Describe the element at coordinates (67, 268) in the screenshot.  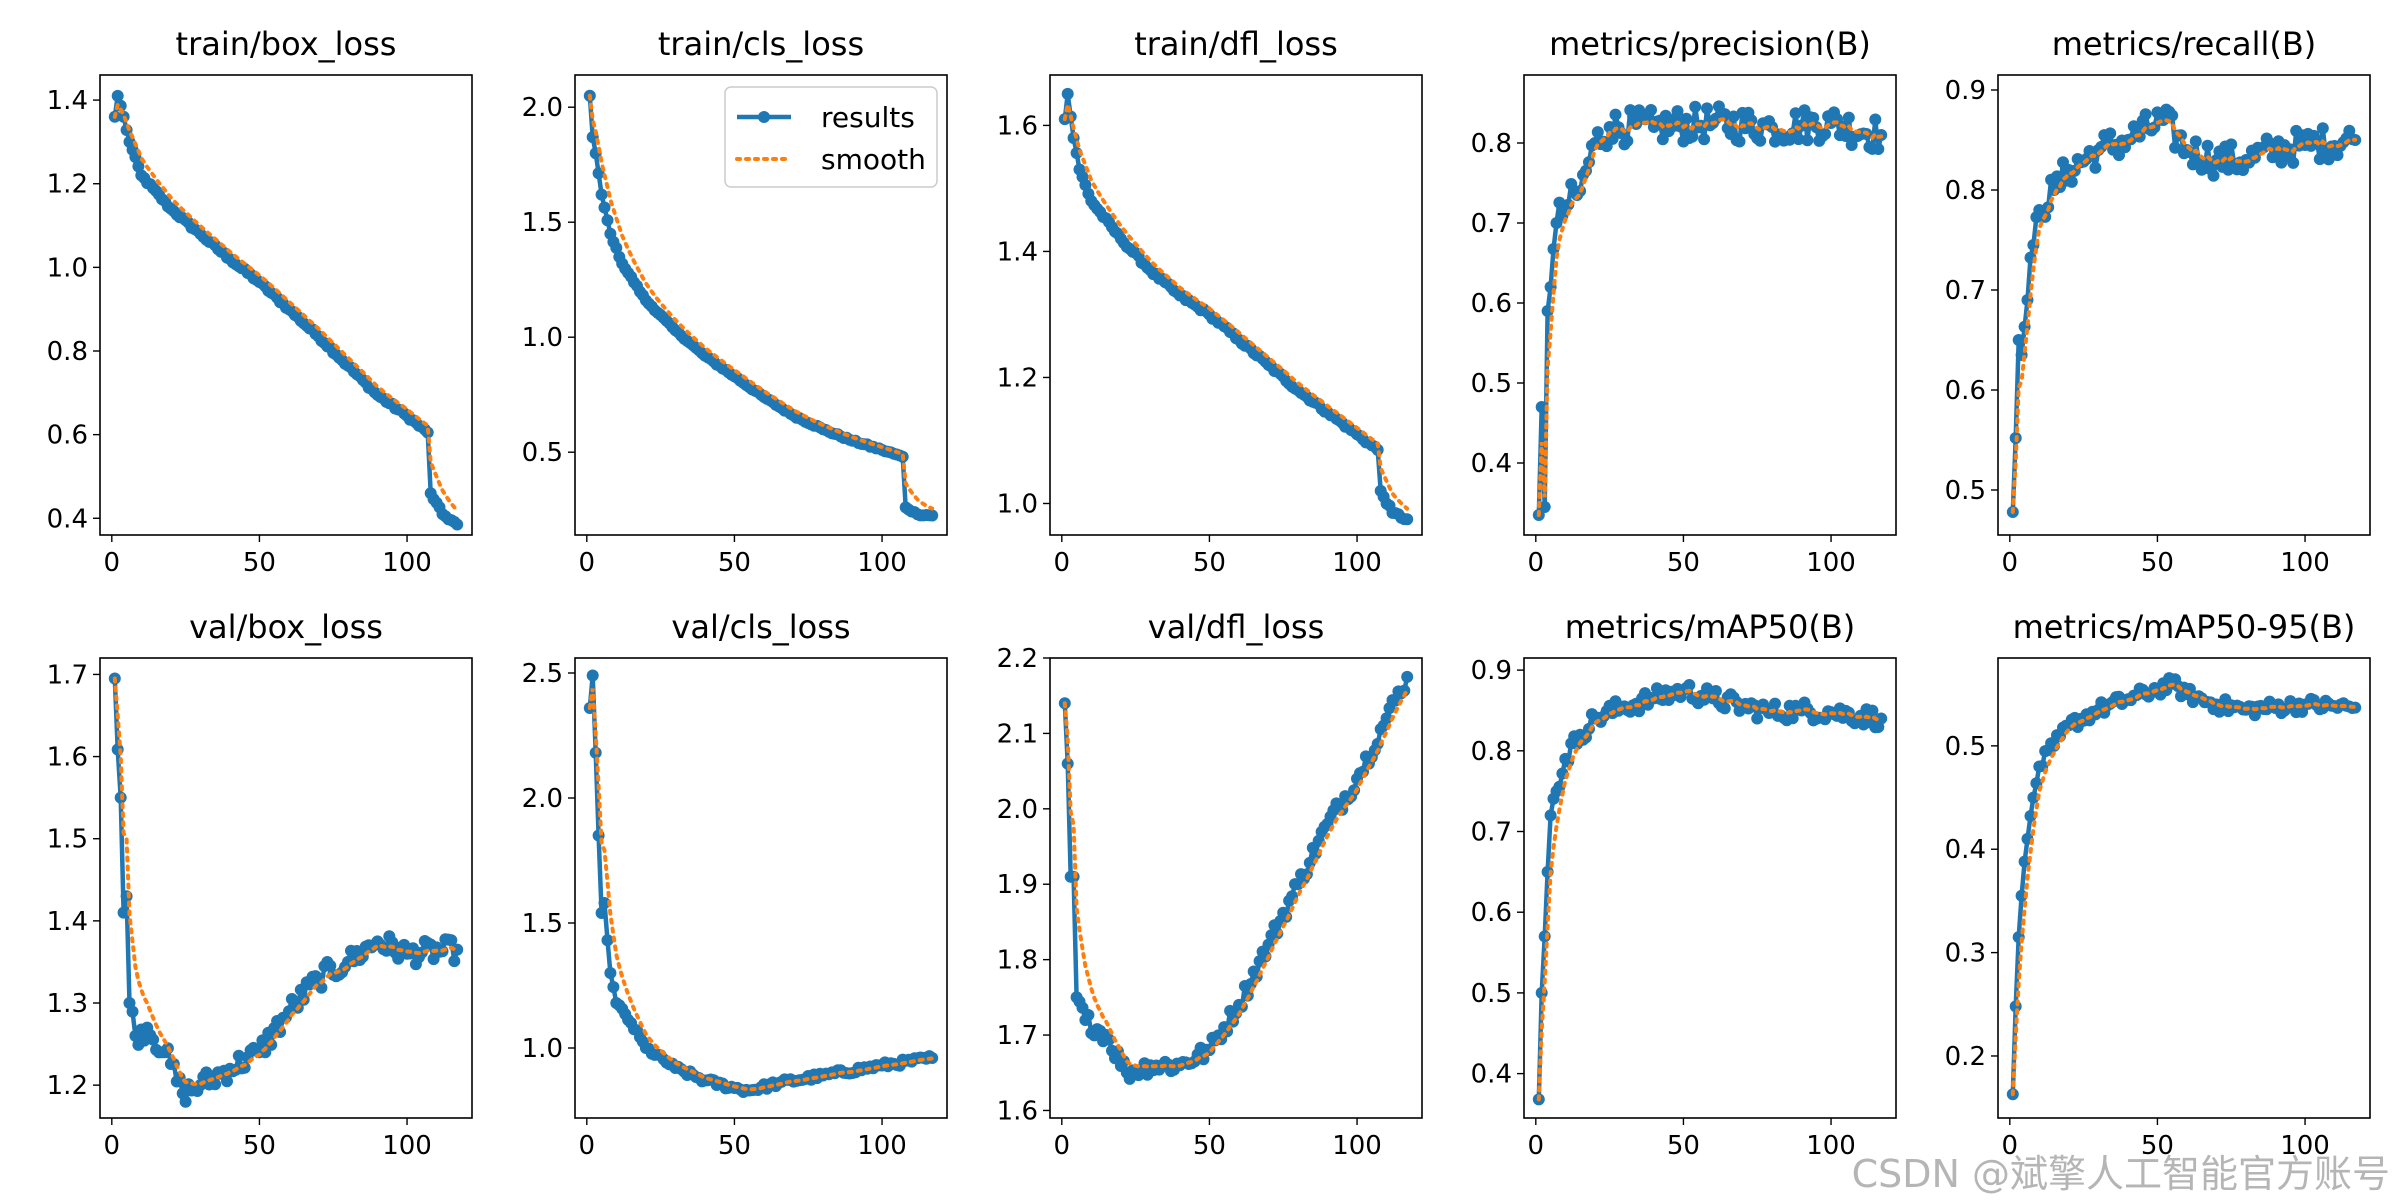
I see `y-tick-label: 1.0` at that location.